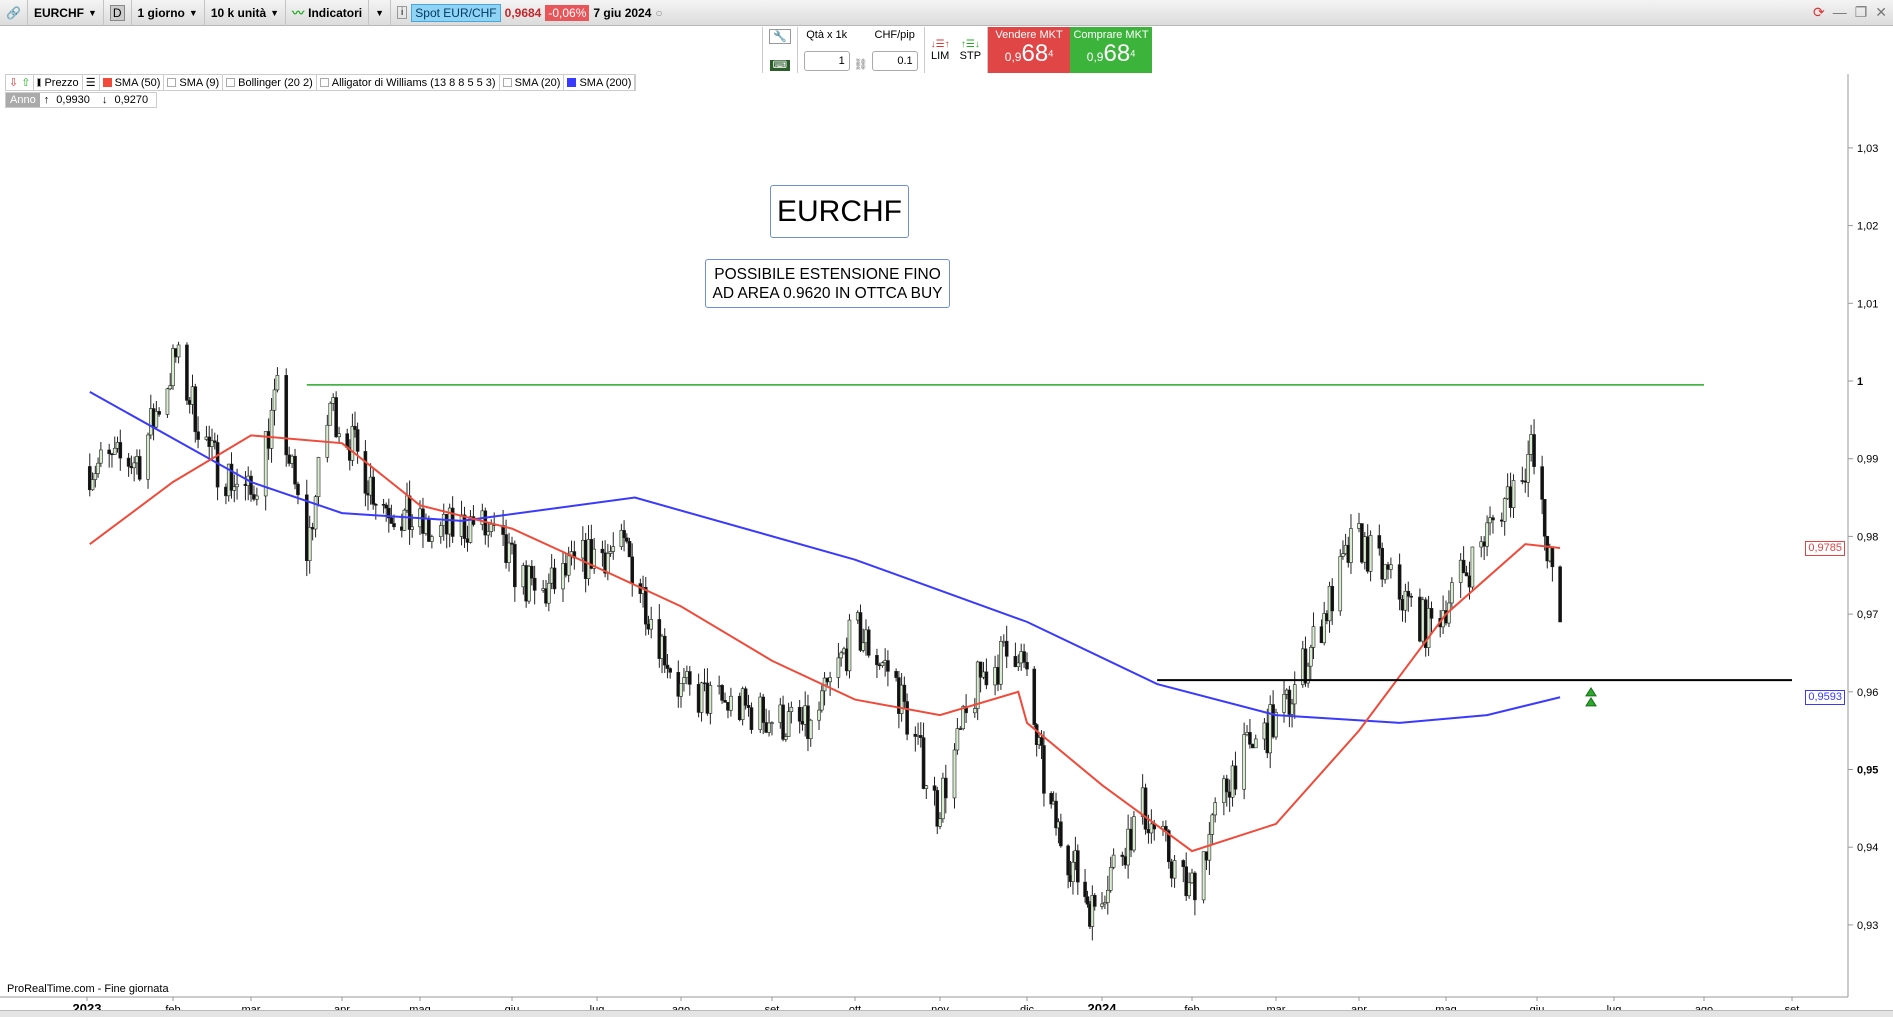  I want to click on link-icon: 🔗, so click(14, 13).